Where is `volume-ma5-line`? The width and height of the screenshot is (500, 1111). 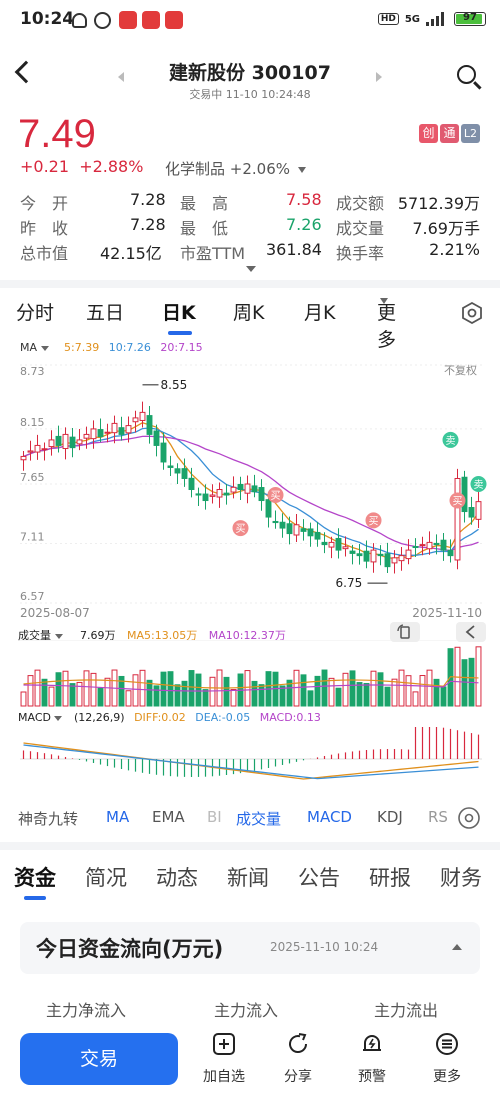
volume-ma5-line is located at coordinates (251, 682).